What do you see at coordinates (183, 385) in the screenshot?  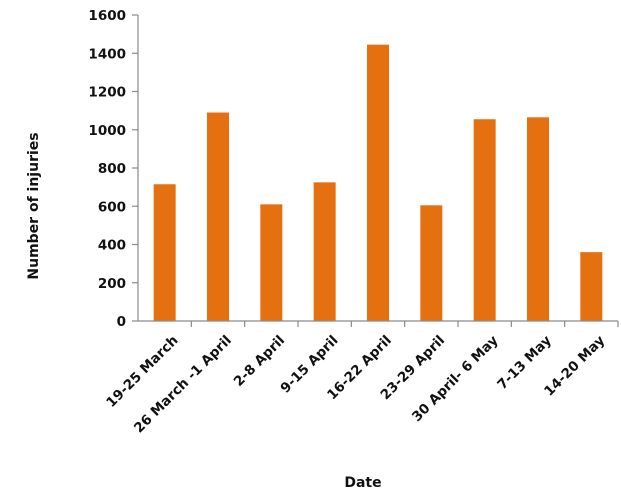 I see `x-tick-label: 26 March -1 April` at bounding box center [183, 385].